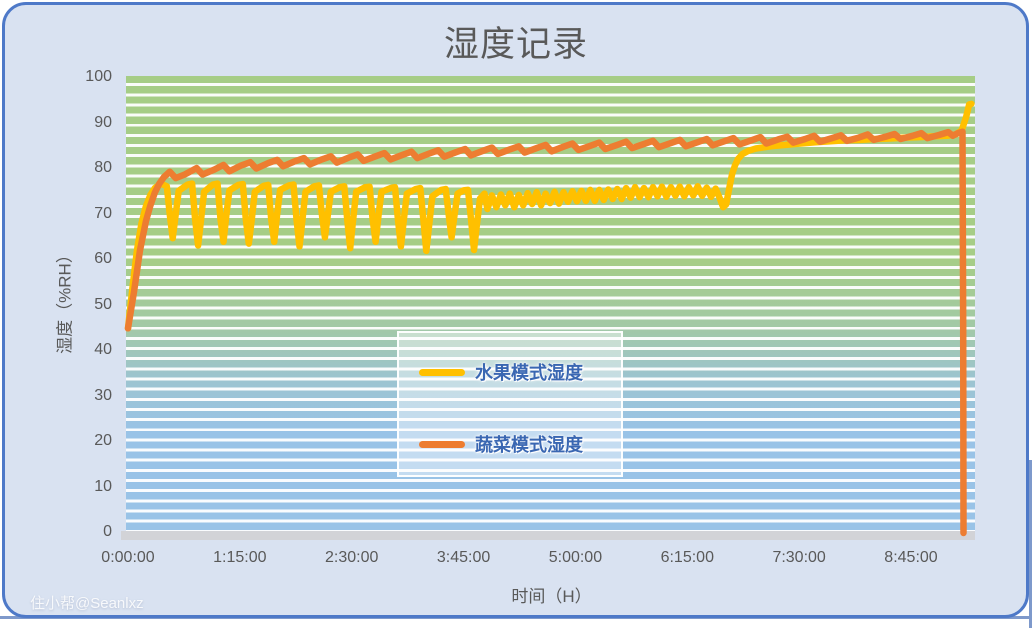 The width and height of the screenshot is (1032, 628). I want to click on watermark: 住小帮@Seanlxz, so click(87, 603).